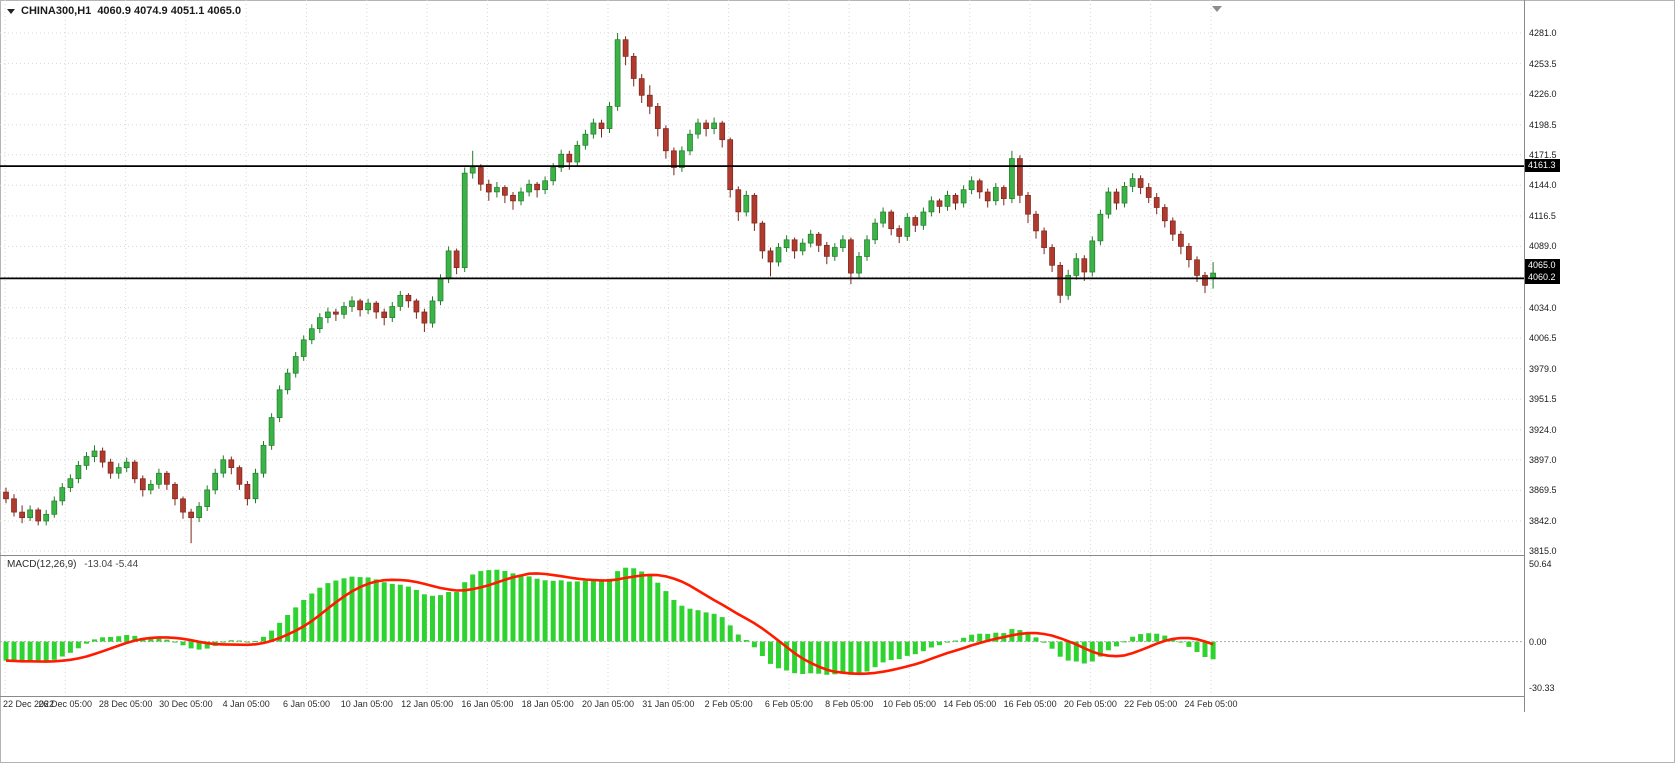  Describe the element at coordinates (1542, 688) in the screenshot. I see `macd-axis-label: -30.33` at that location.